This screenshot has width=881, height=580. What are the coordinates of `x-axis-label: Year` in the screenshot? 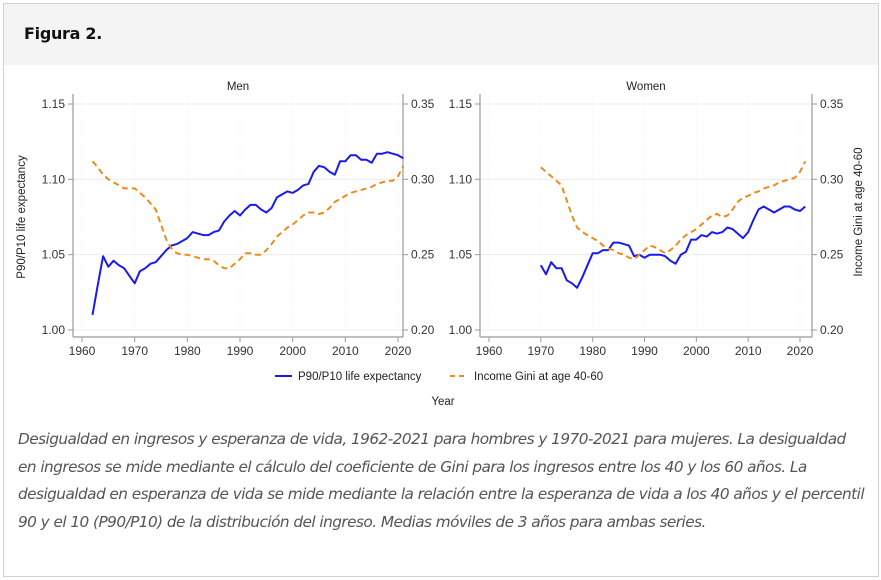 It's located at (442, 402).